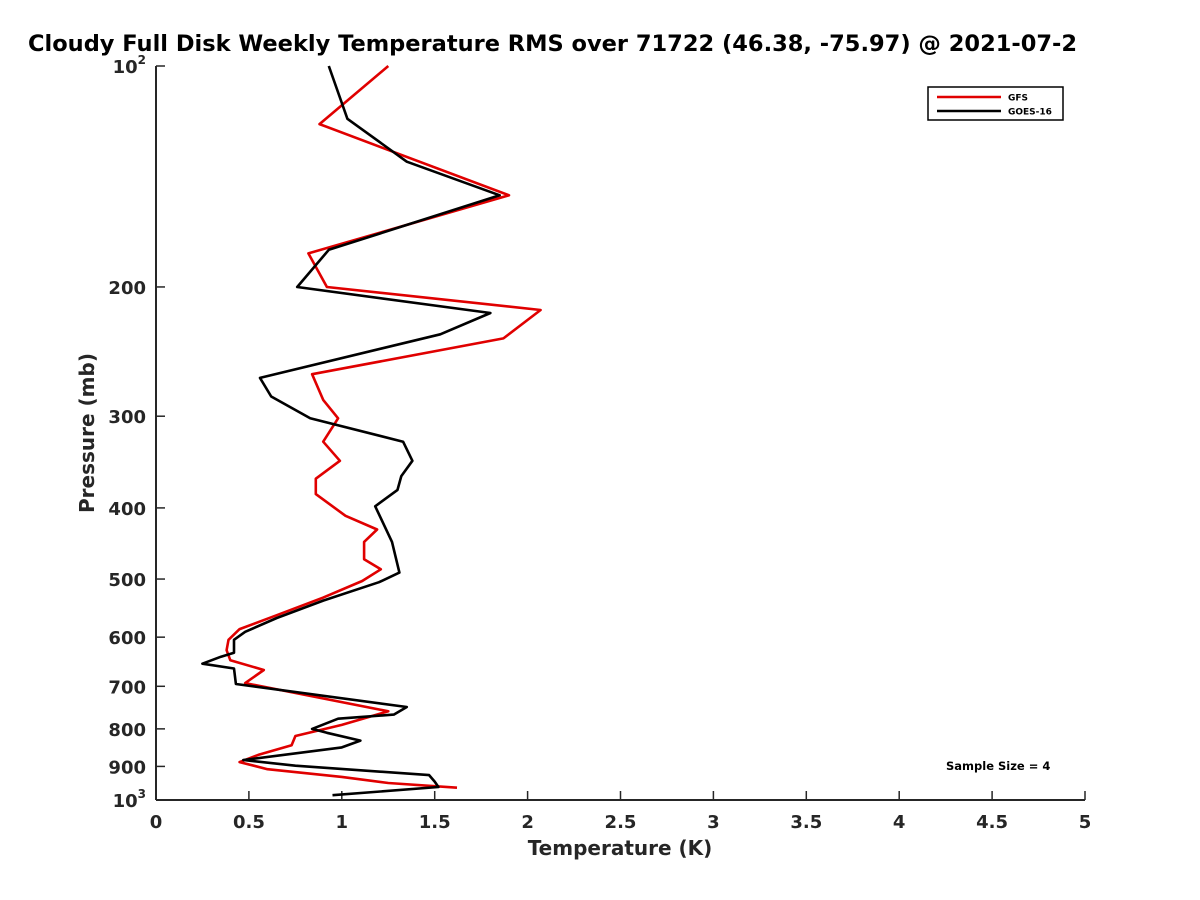  Describe the element at coordinates (127, 288) in the screenshot. I see `y-tick-label: 200` at that location.